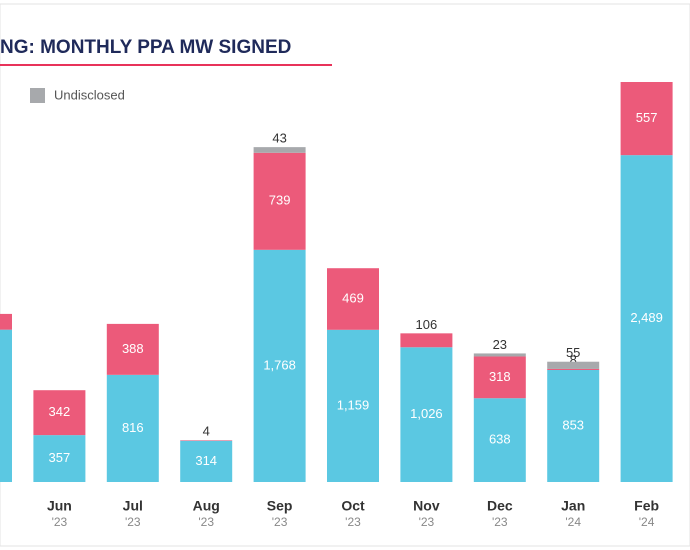  I want to click on x-tick-label: Nov, so click(426, 506).